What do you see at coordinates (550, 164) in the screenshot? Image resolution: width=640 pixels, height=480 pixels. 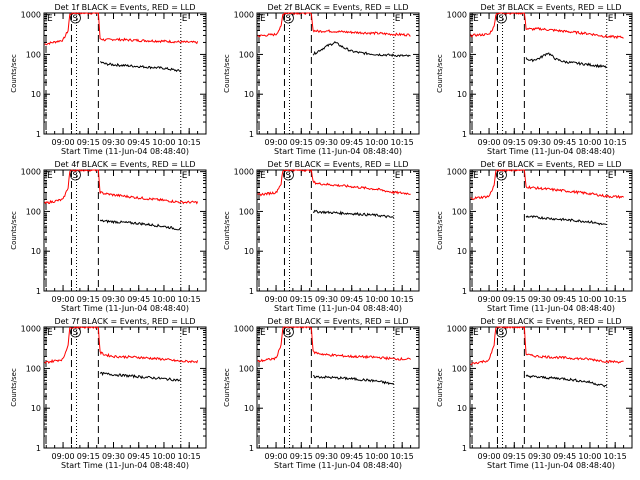 I see `chart-title: Det 6f BLACK = Events, RED = LLD` at bounding box center [550, 164].